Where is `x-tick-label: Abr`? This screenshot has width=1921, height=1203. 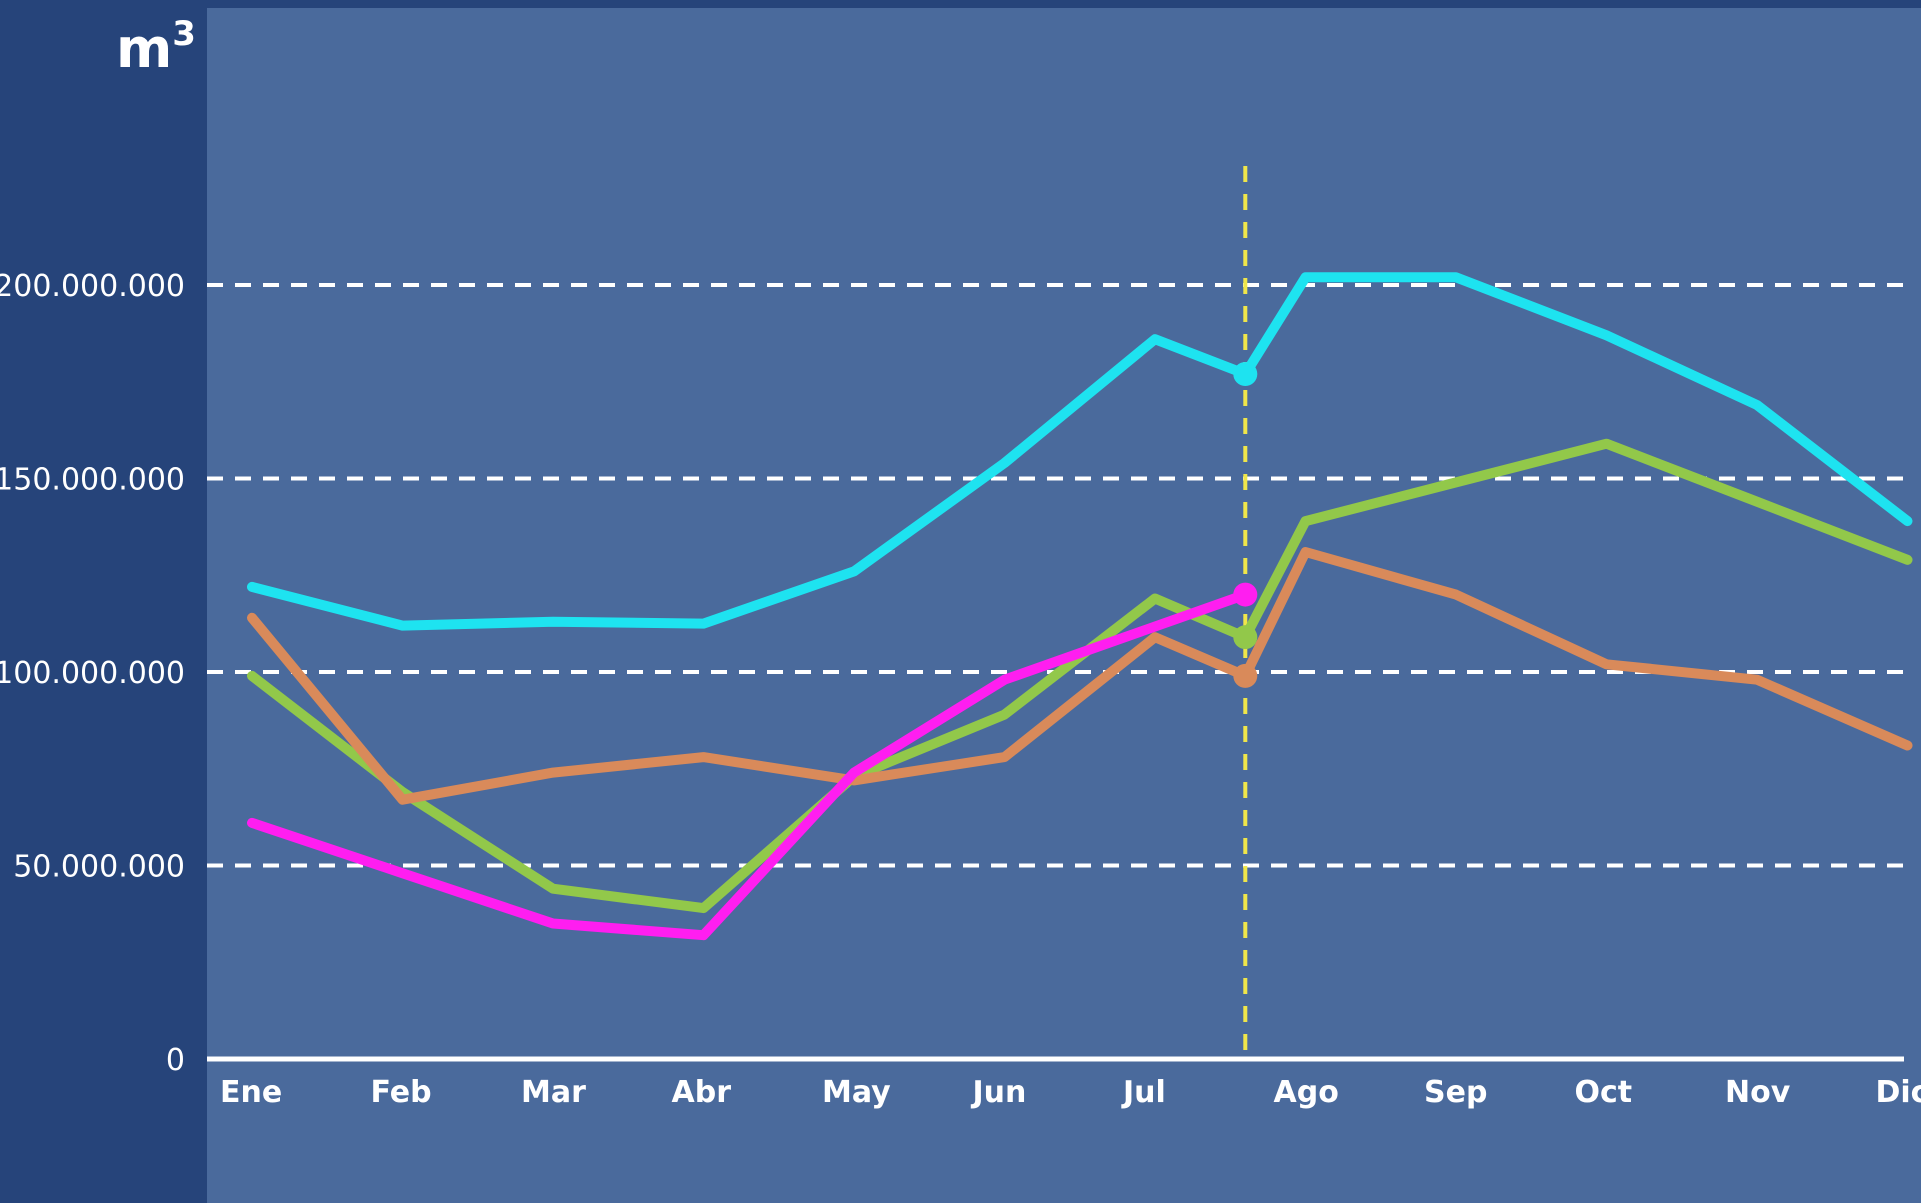 x-tick-label: Abr is located at coordinates (702, 1092).